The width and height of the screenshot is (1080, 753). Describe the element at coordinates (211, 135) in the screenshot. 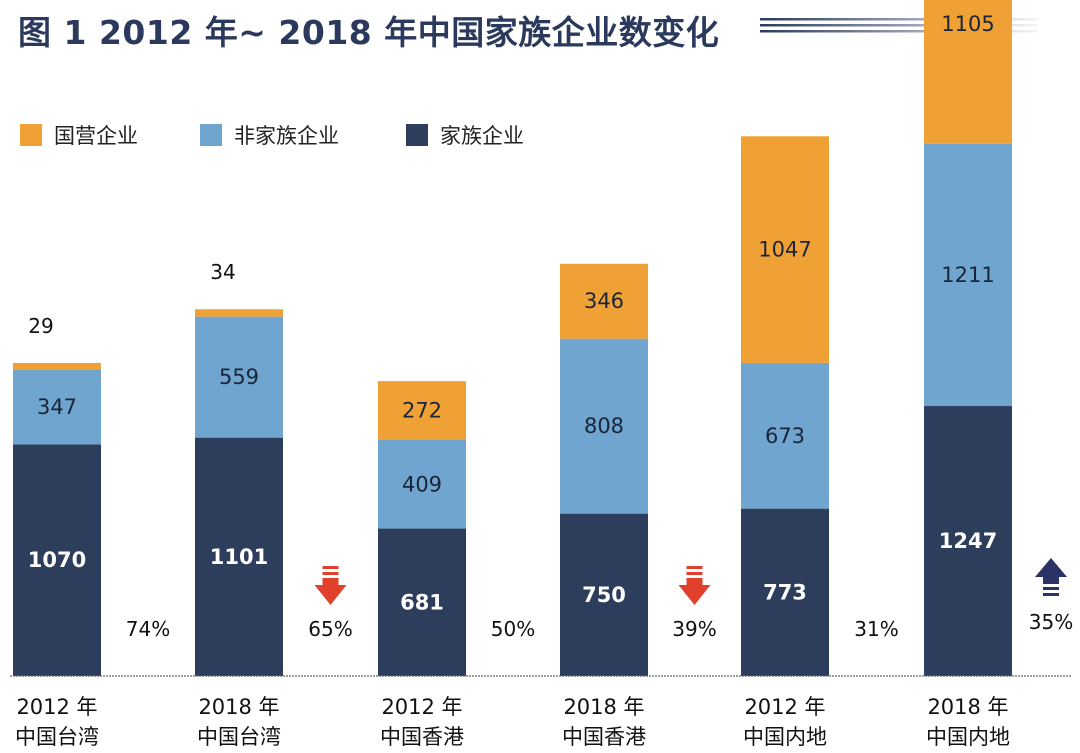

I see `legend-swatch-nonfamily` at that location.